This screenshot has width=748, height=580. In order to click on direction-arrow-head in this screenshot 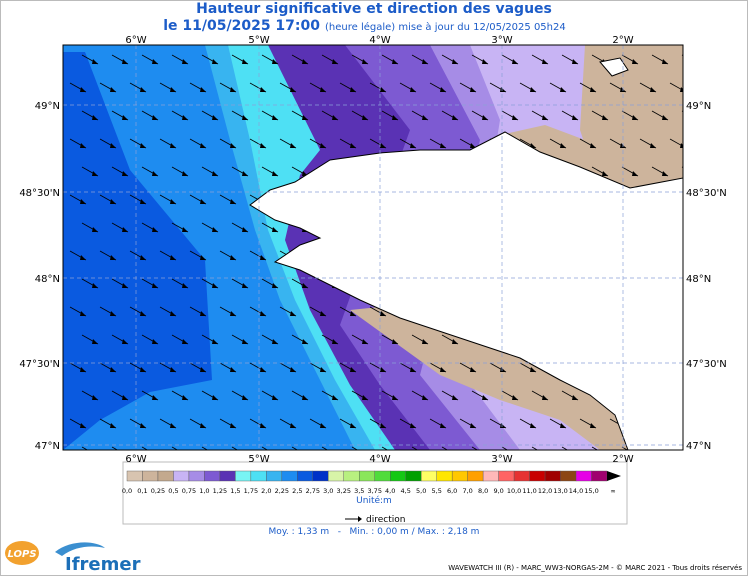, I will do `click(360, 519)`.